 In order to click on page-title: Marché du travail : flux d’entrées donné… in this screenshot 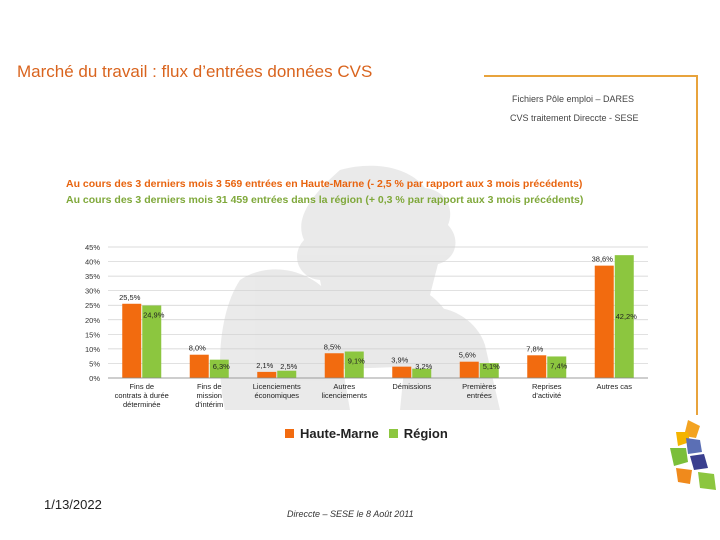, I will do `click(195, 71)`.